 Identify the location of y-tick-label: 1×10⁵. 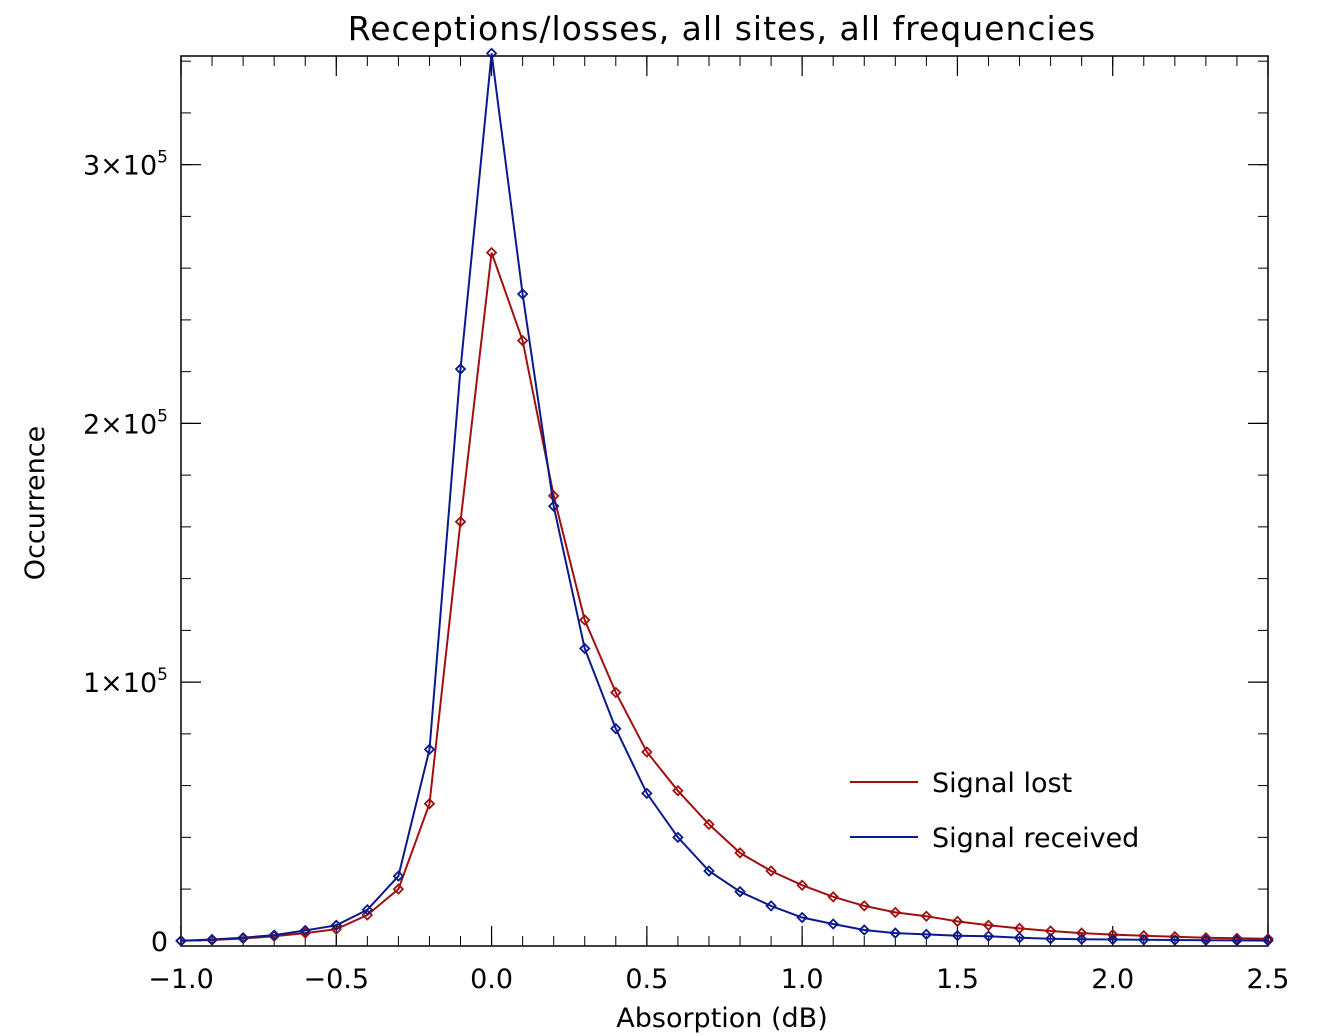
(125, 682).